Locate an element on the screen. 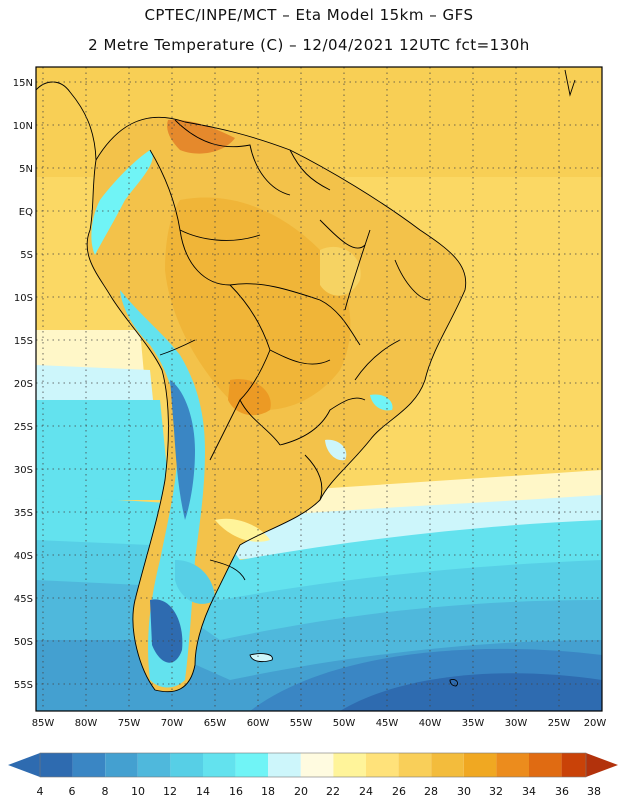 The width and height of the screenshot is (618, 800). lat-label: 5N is located at coordinates (26, 169).